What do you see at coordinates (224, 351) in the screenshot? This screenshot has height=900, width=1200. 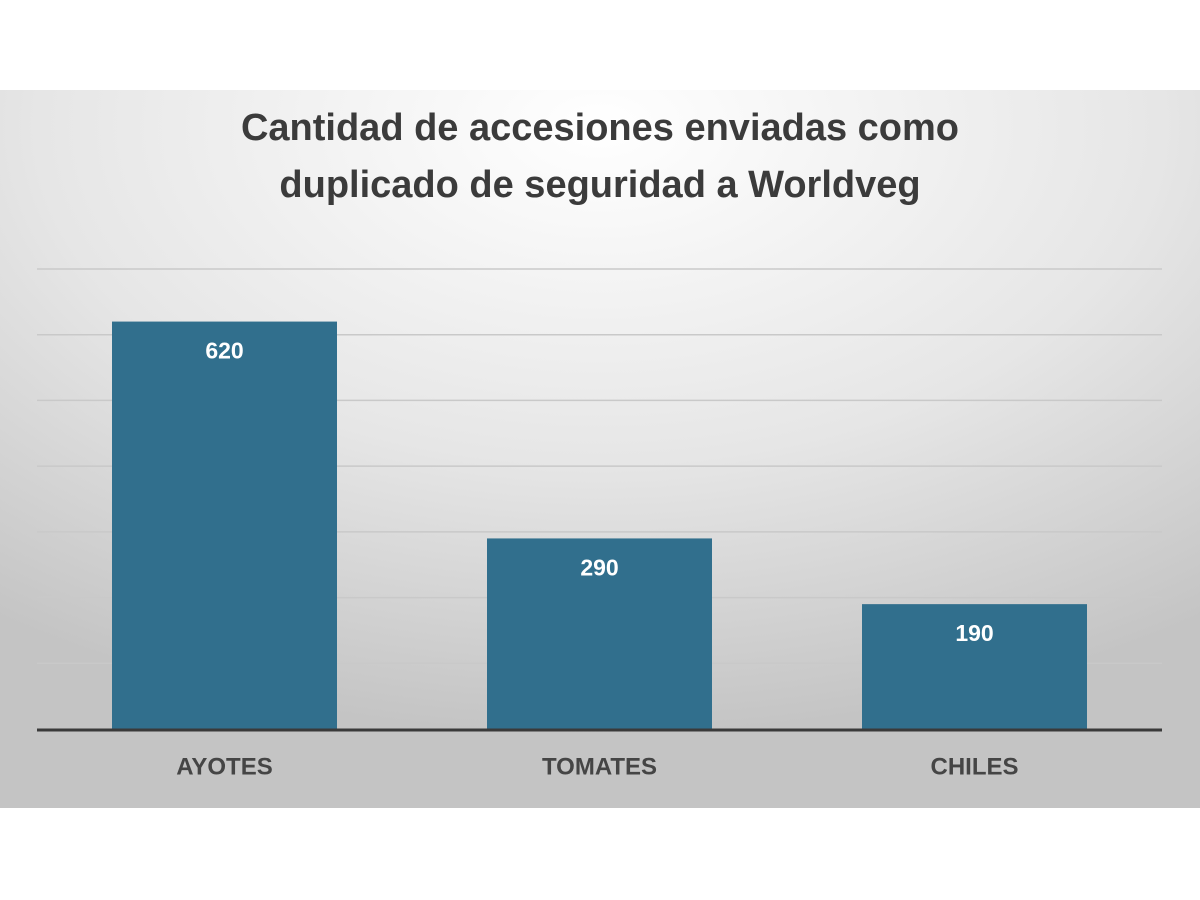 I see `data-label: 620` at bounding box center [224, 351].